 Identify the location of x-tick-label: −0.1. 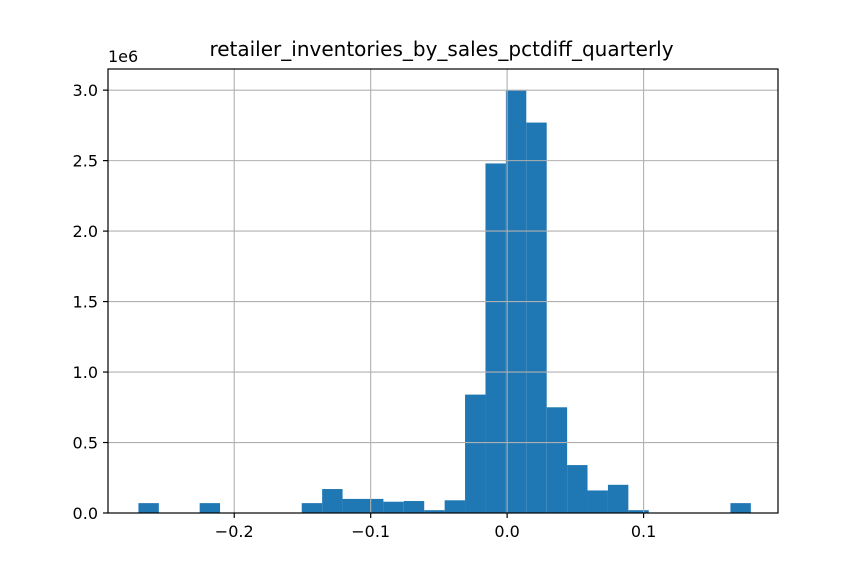
(370, 531).